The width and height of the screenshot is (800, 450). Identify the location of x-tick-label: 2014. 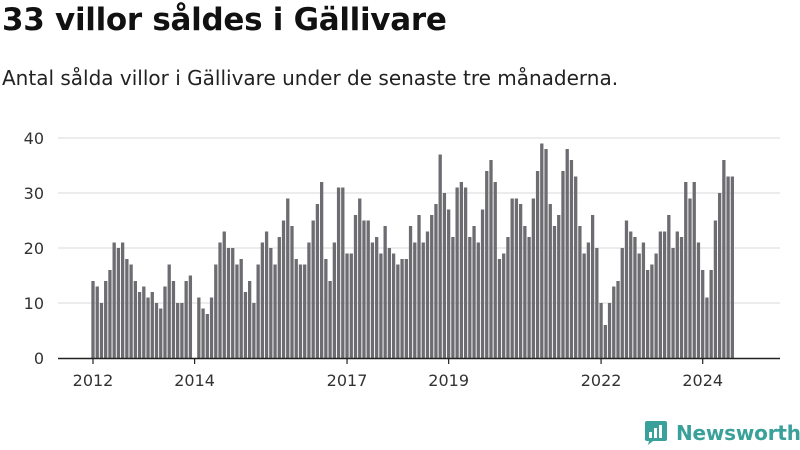
(194, 380).